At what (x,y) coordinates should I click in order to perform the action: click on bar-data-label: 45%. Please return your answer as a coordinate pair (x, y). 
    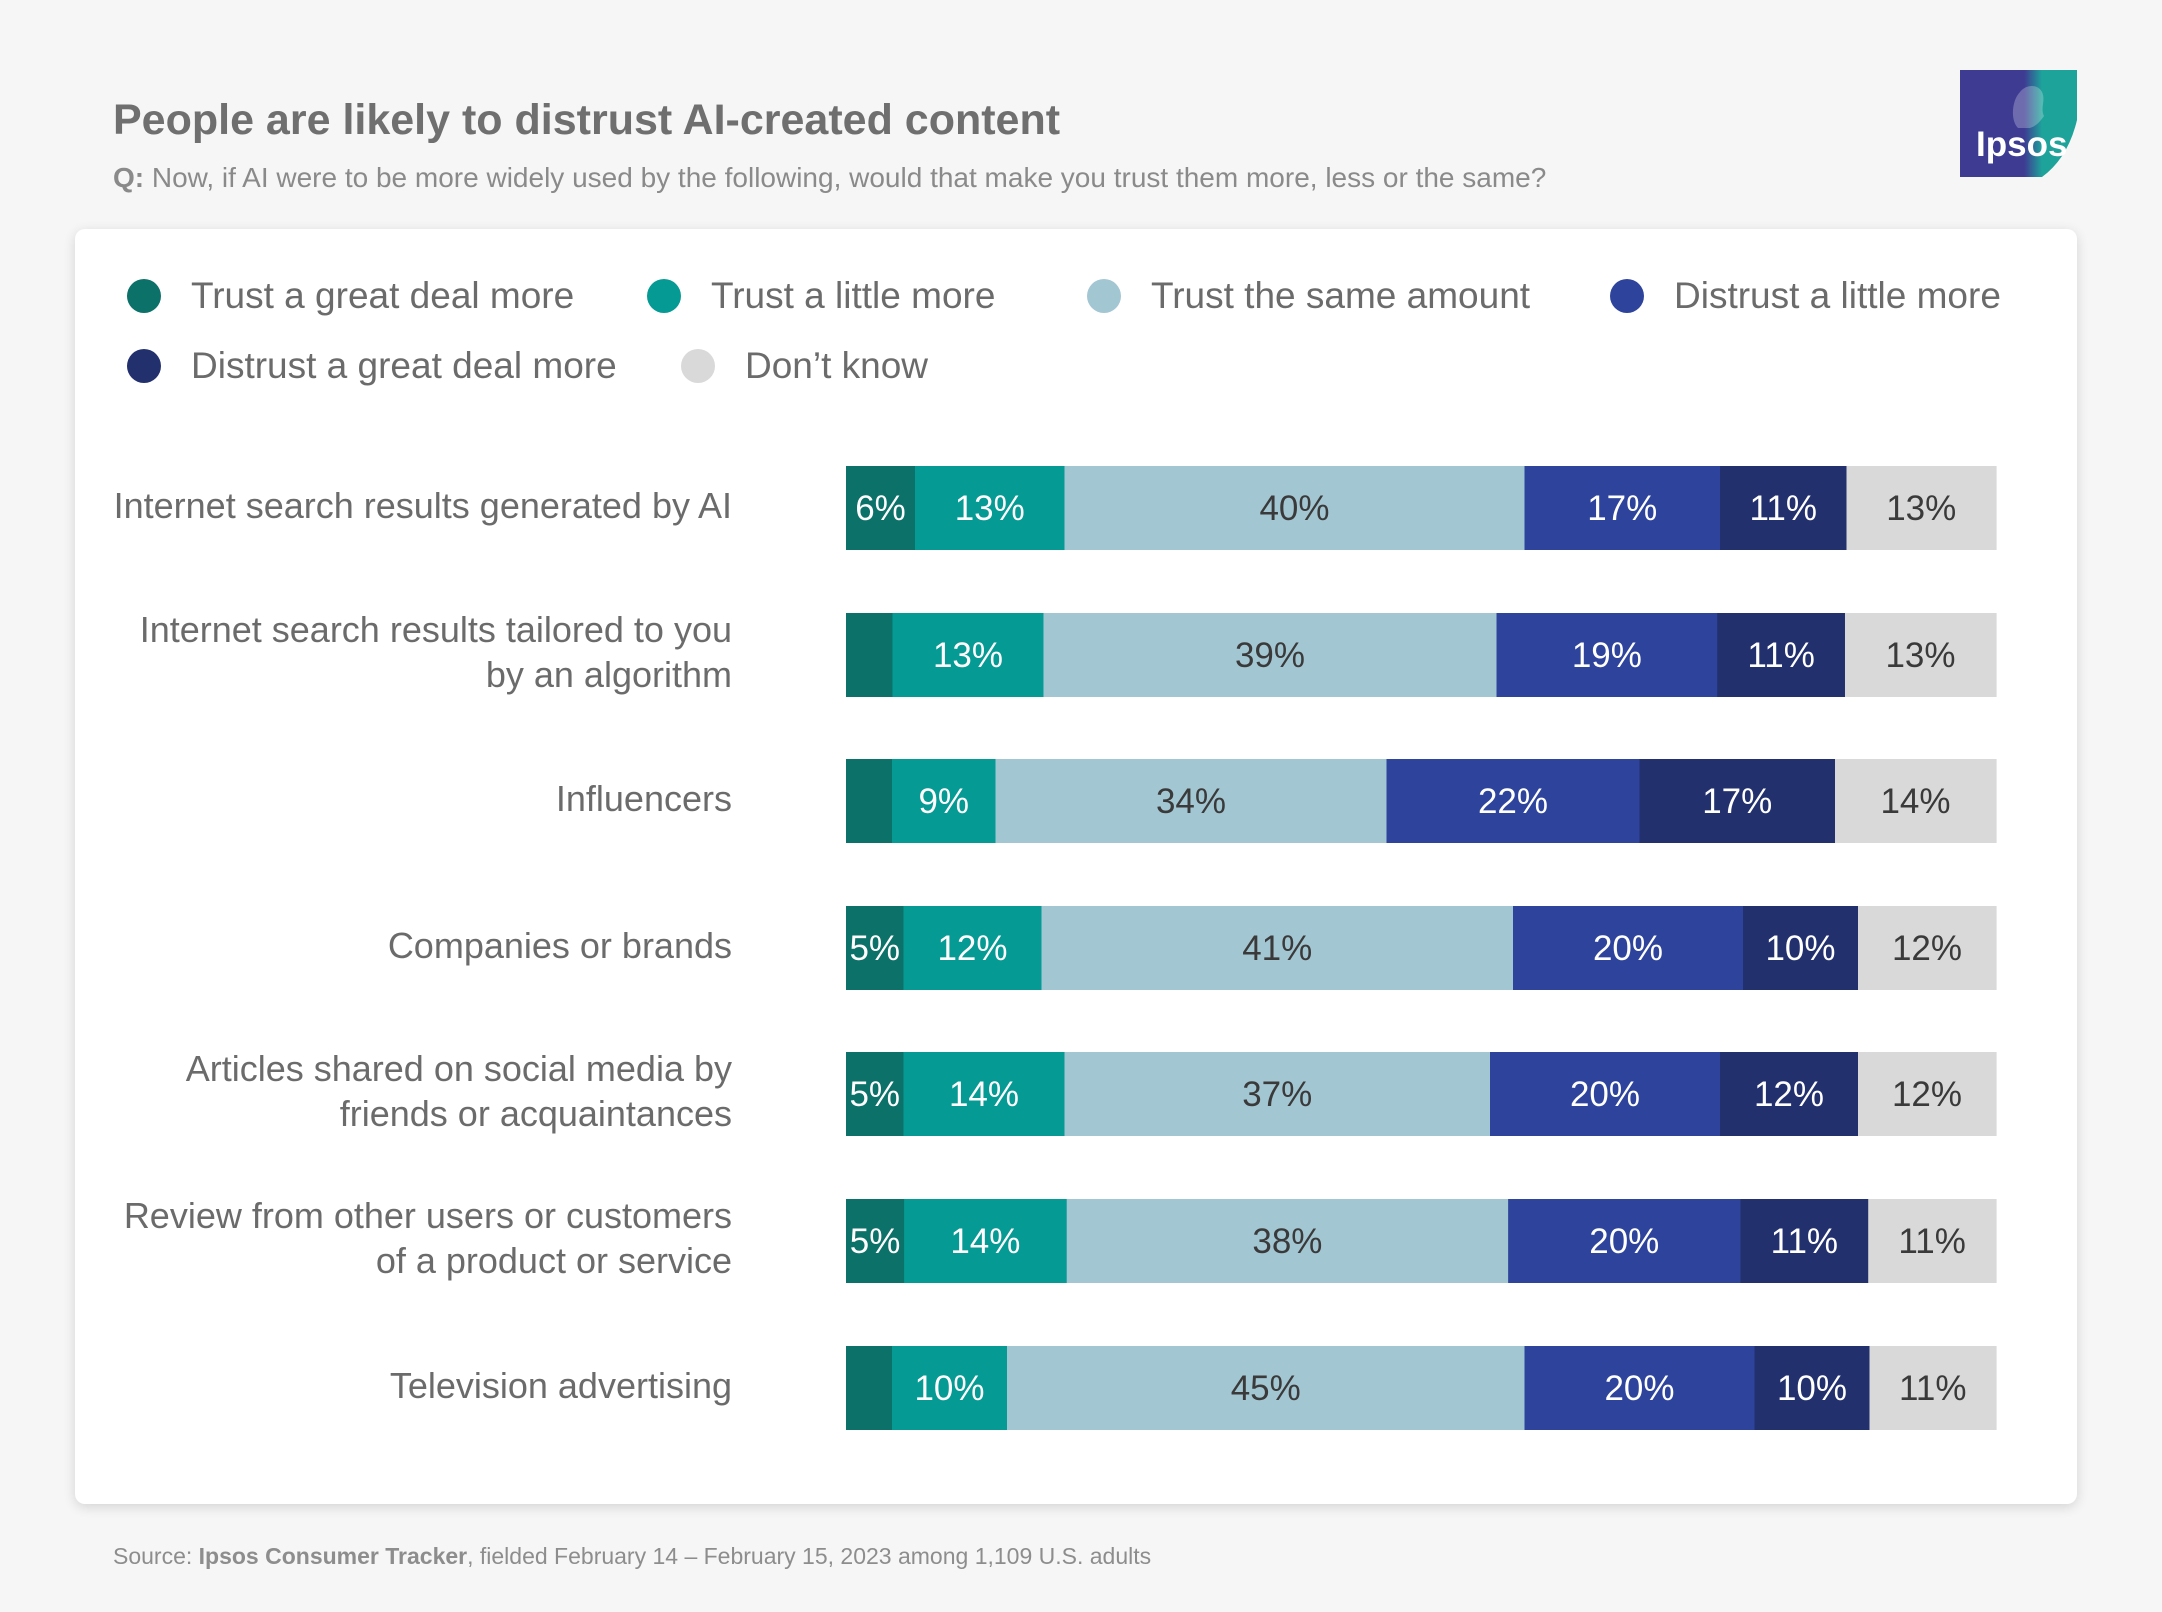
    Looking at the image, I should click on (1266, 1388).